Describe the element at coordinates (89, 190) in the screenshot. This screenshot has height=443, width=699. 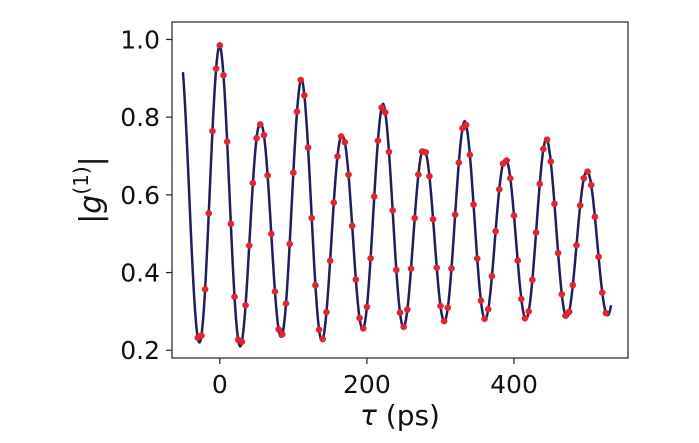
I see `y-axis-label: |g(1)|` at that location.